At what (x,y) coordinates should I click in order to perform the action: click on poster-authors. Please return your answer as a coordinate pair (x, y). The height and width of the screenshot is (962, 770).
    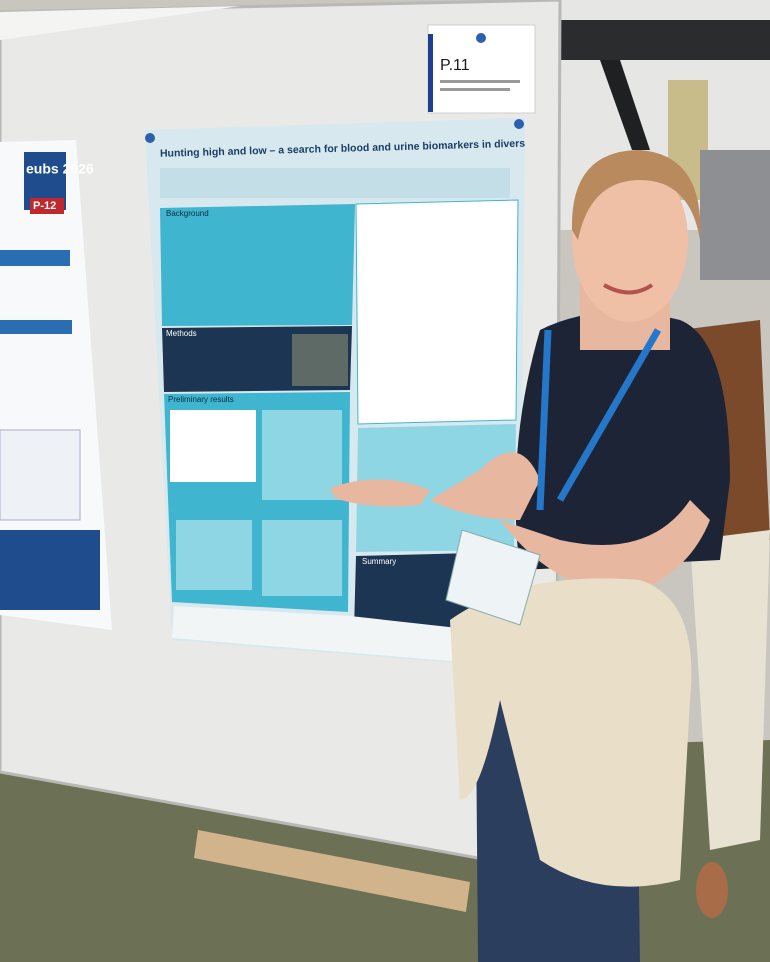
    Looking at the image, I should click on (335, 183).